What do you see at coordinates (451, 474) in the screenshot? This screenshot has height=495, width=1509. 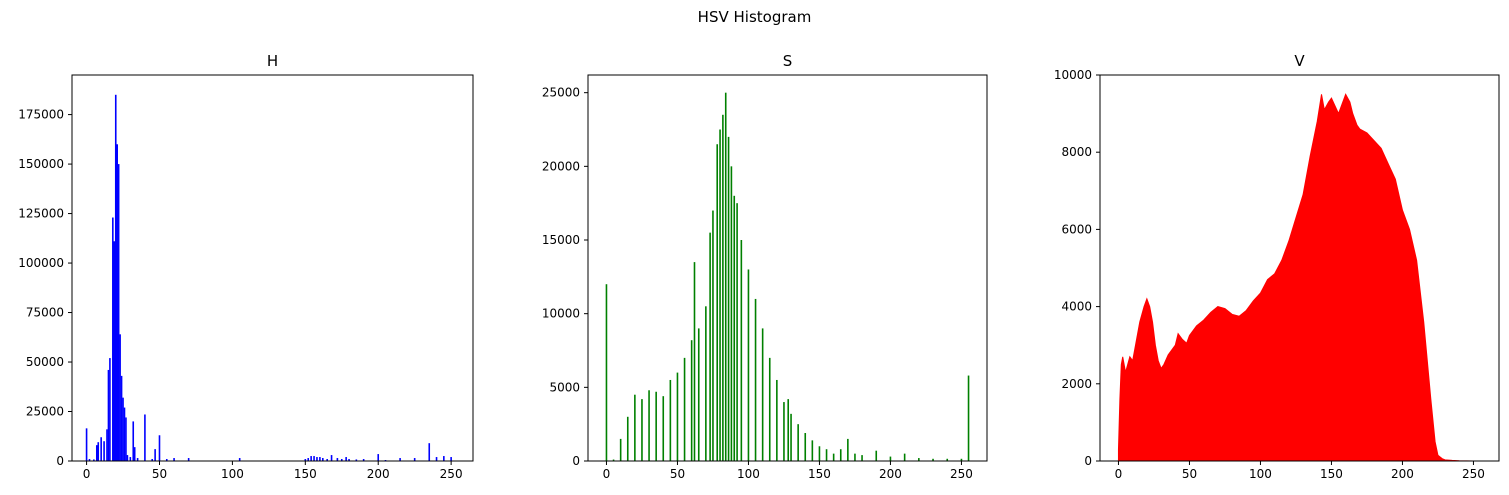 I see `x-tick-label: 250` at bounding box center [451, 474].